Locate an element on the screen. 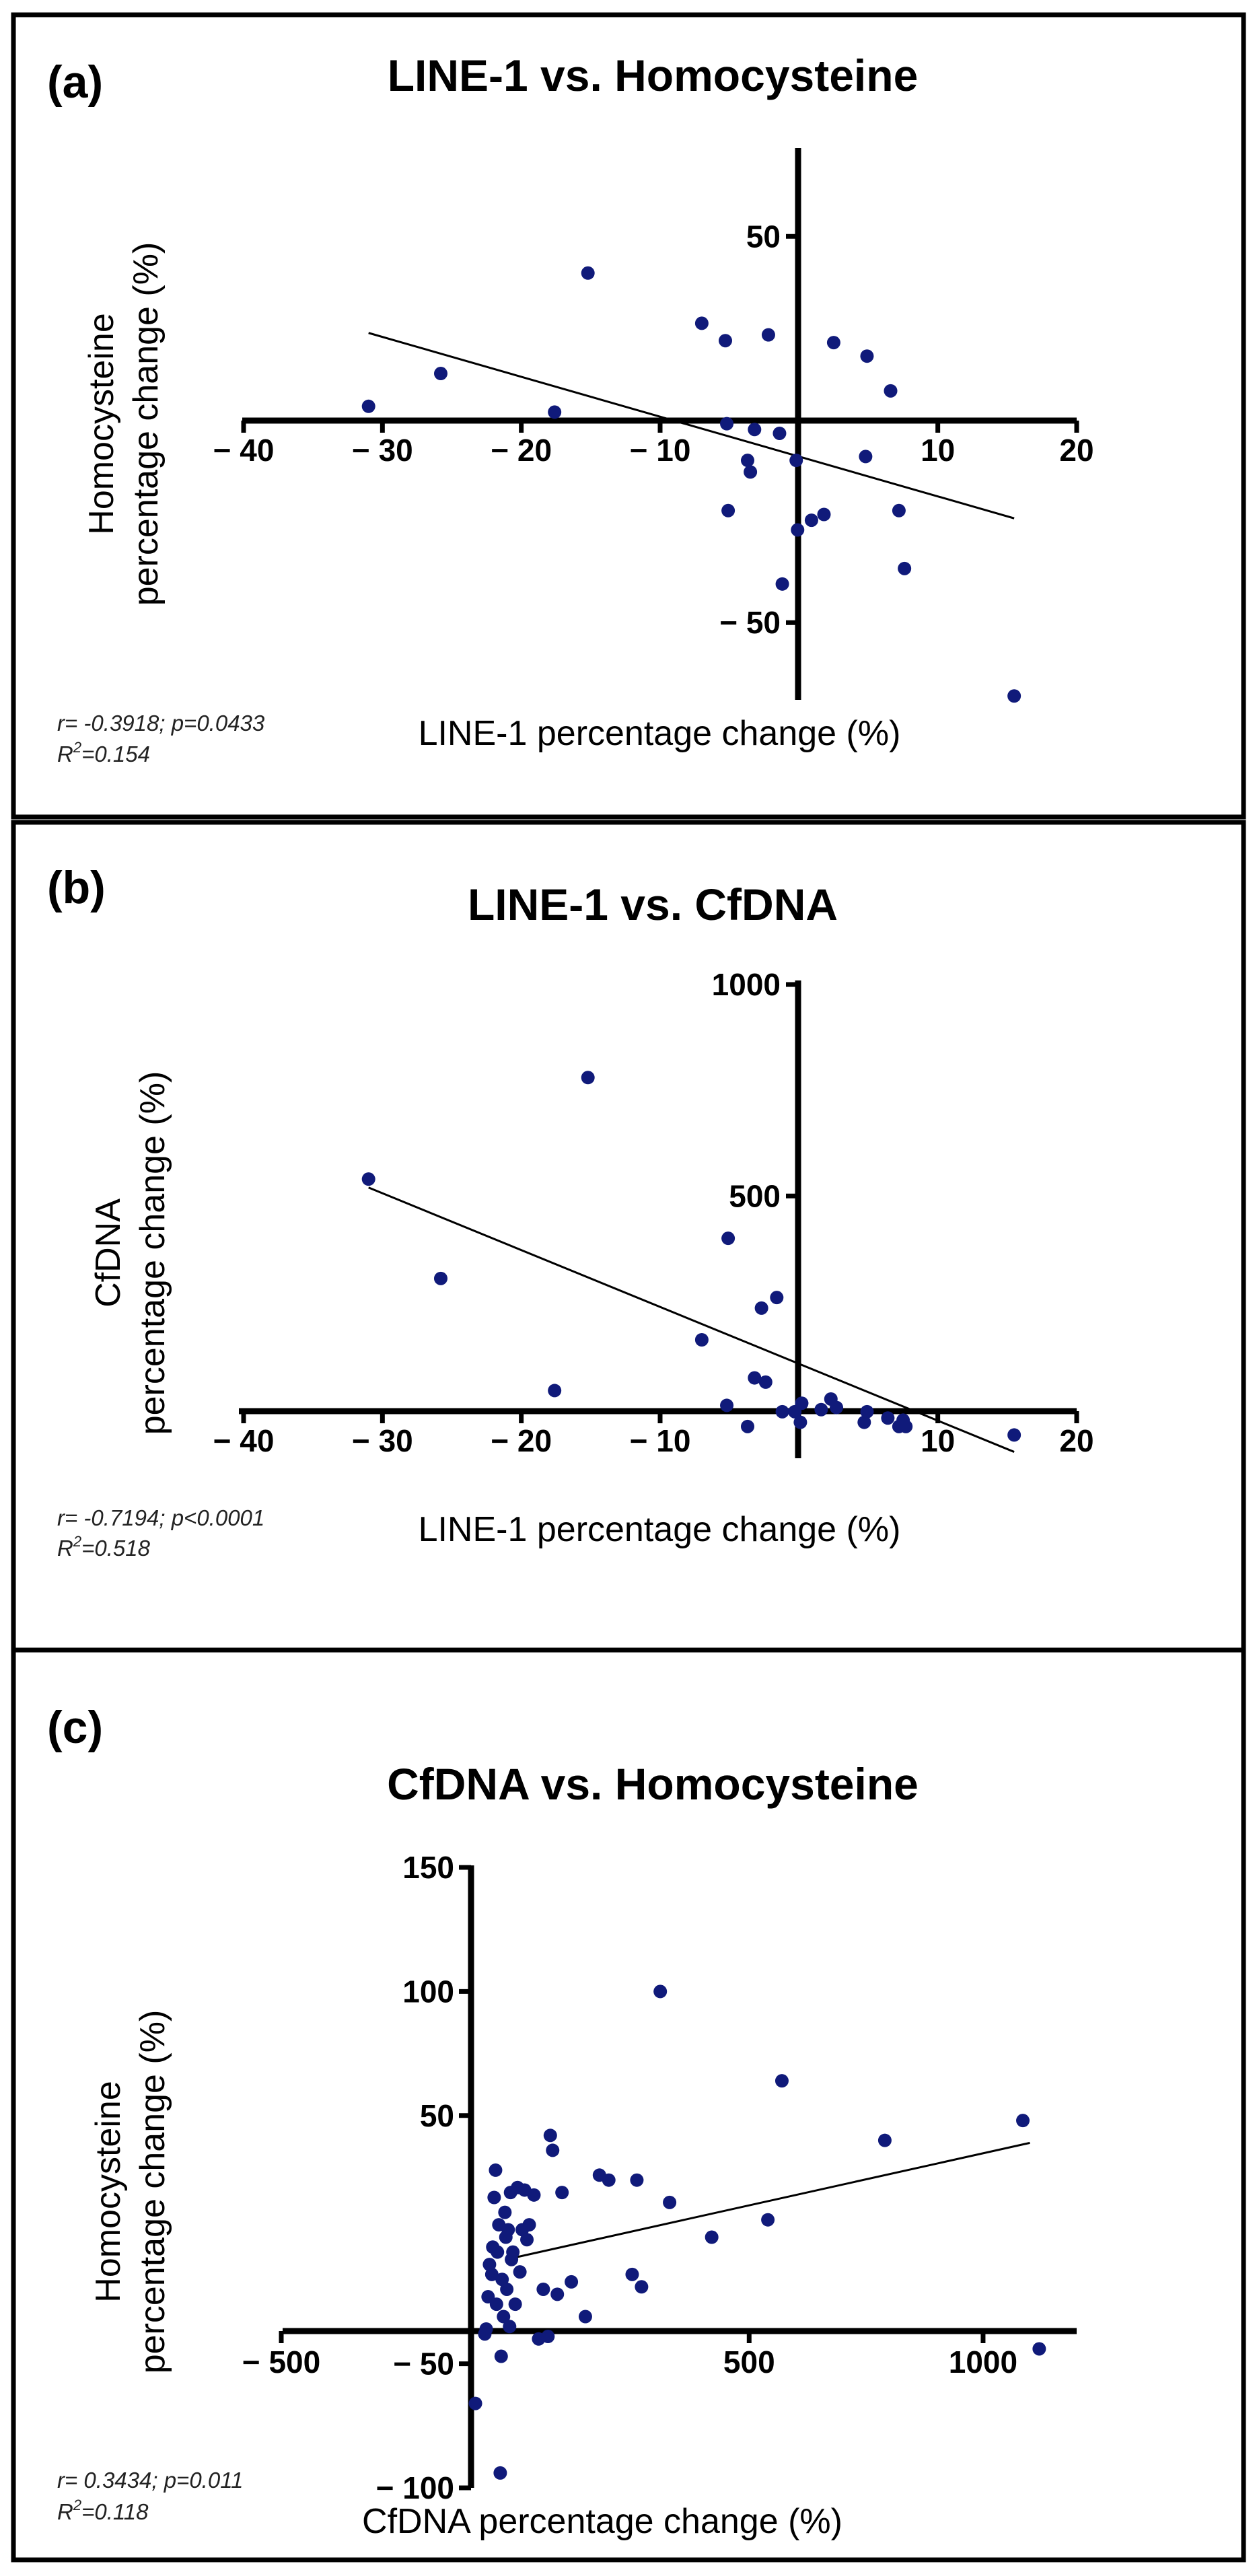 This screenshot has height=2576, width=1257. r-squared-value: =0.518 is located at coordinates (115, 1548).